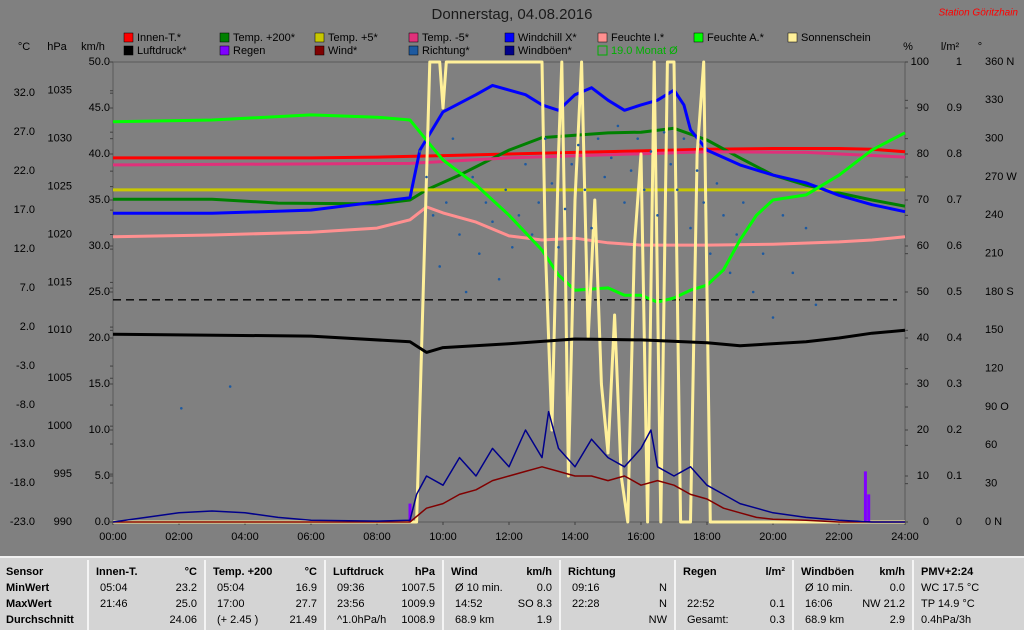  What do you see at coordinates (359, 572) in the screenshot?
I see `table-header: Luftdruck` at bounding box center [359, 572].